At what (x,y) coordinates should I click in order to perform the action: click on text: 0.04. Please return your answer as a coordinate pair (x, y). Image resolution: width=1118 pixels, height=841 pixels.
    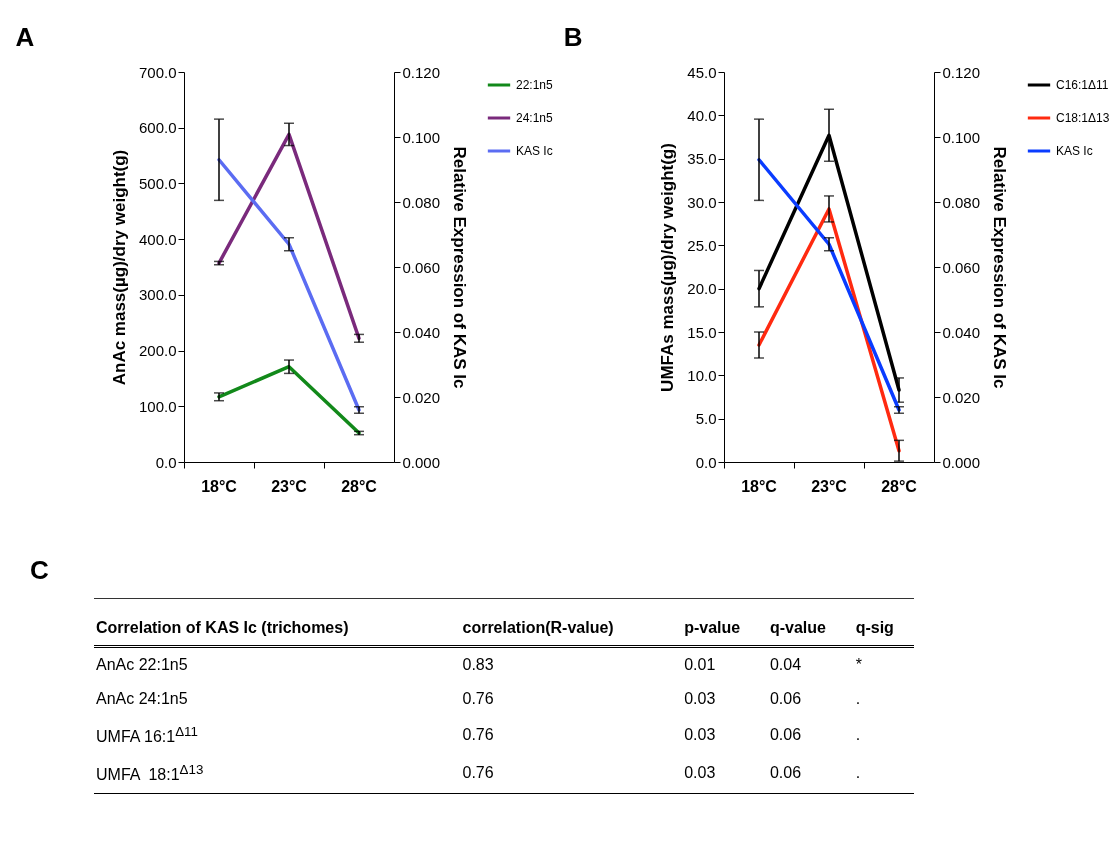
    Looking at the image, I should click on (785, 665).